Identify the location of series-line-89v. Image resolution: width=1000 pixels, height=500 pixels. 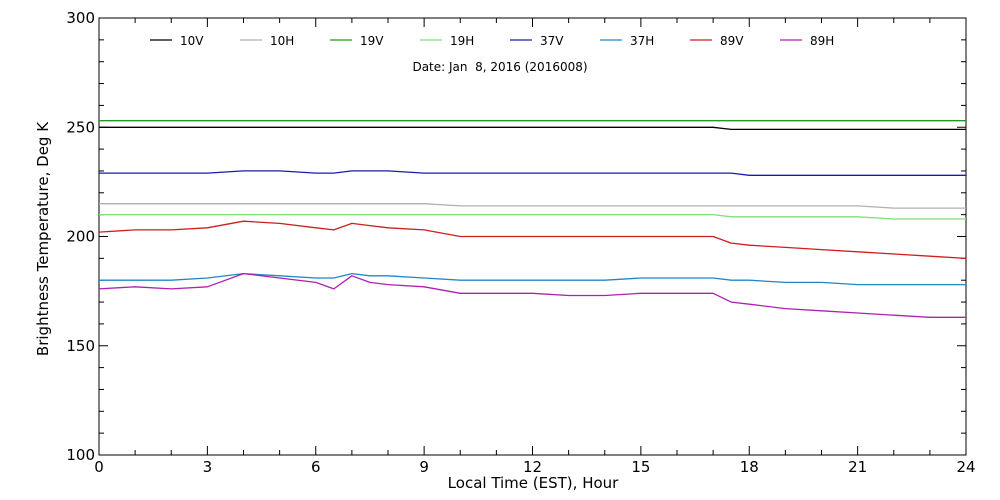
(532, 240).